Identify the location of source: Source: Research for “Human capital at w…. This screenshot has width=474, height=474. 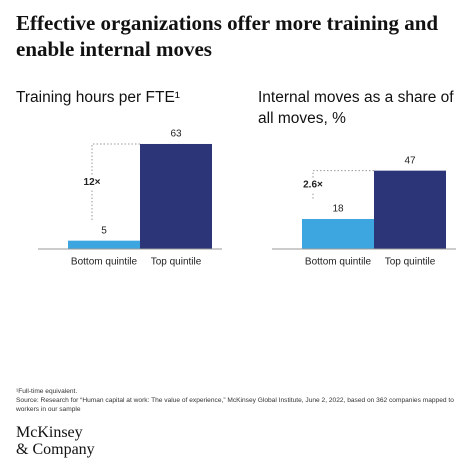
(235, 405).